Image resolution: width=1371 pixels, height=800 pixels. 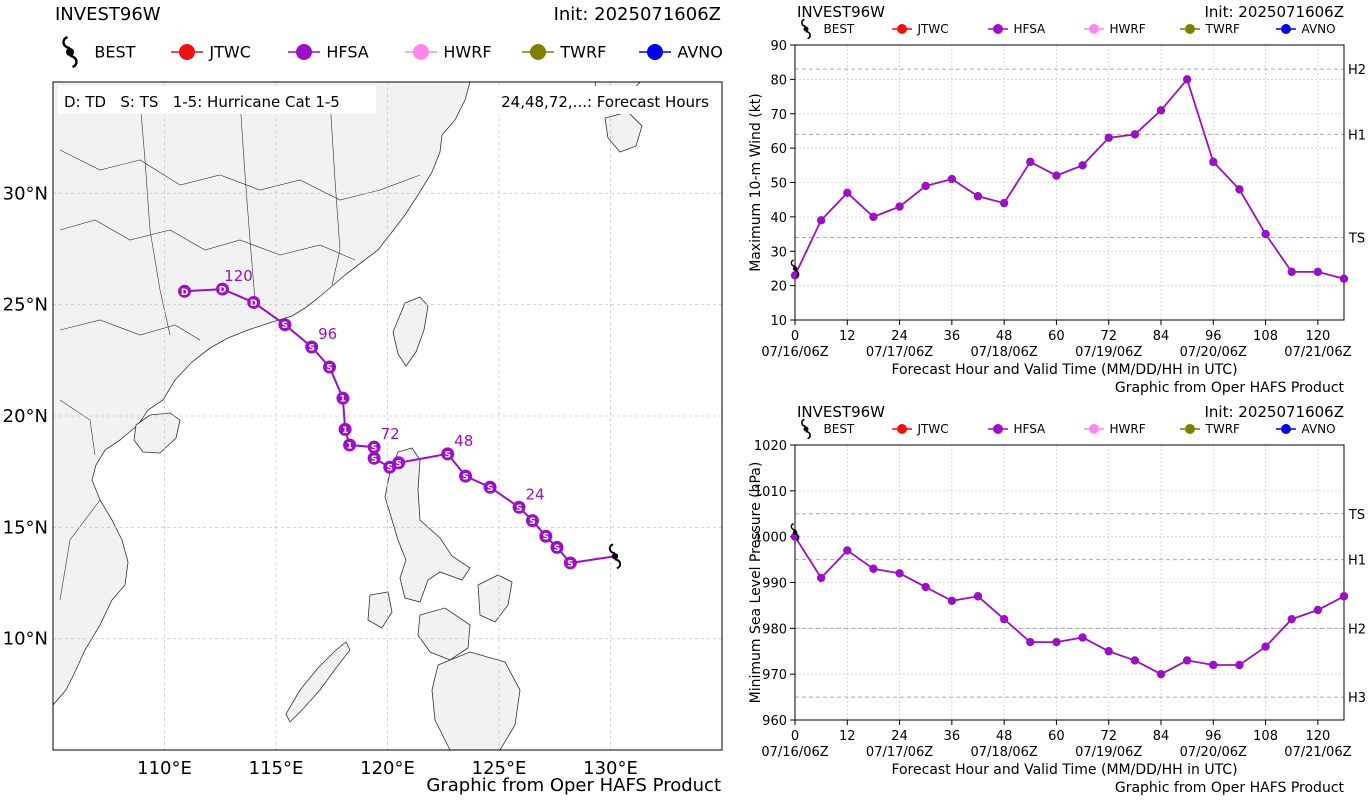 I want to click on land-samar, so click(x=495, y=598).